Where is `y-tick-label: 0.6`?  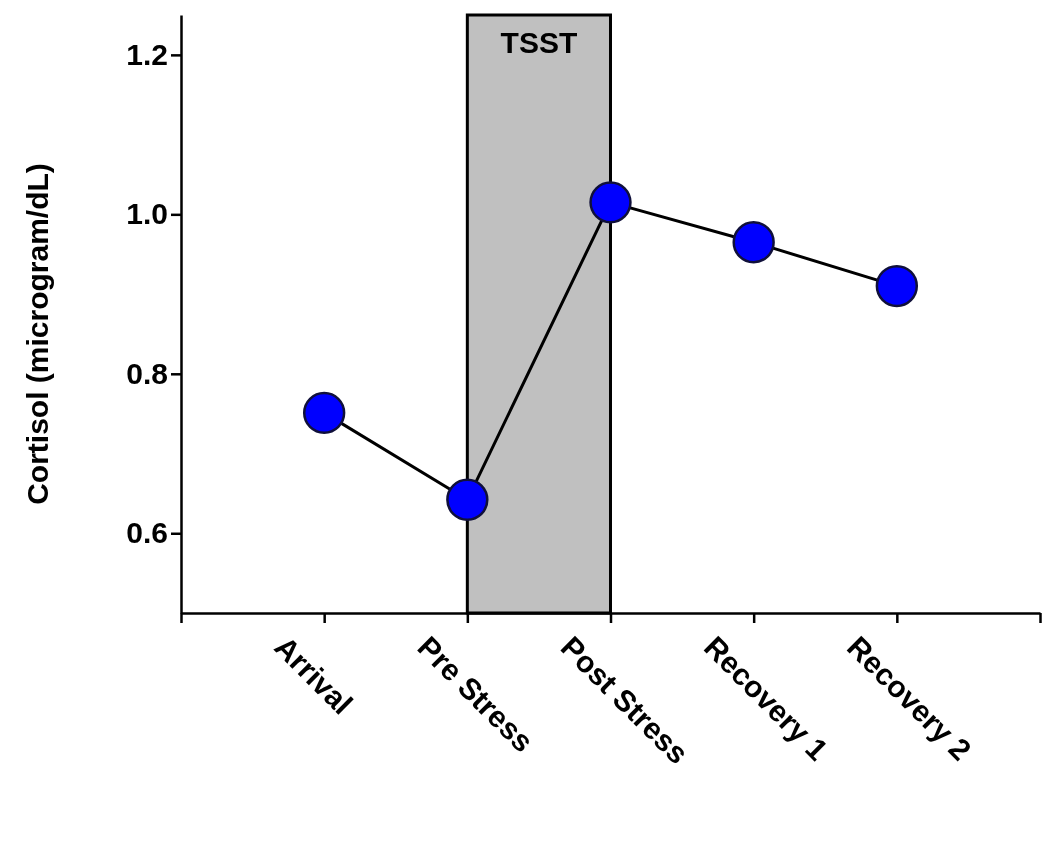 y-tick-label: 0.6 is located at coordinates (147, 533).